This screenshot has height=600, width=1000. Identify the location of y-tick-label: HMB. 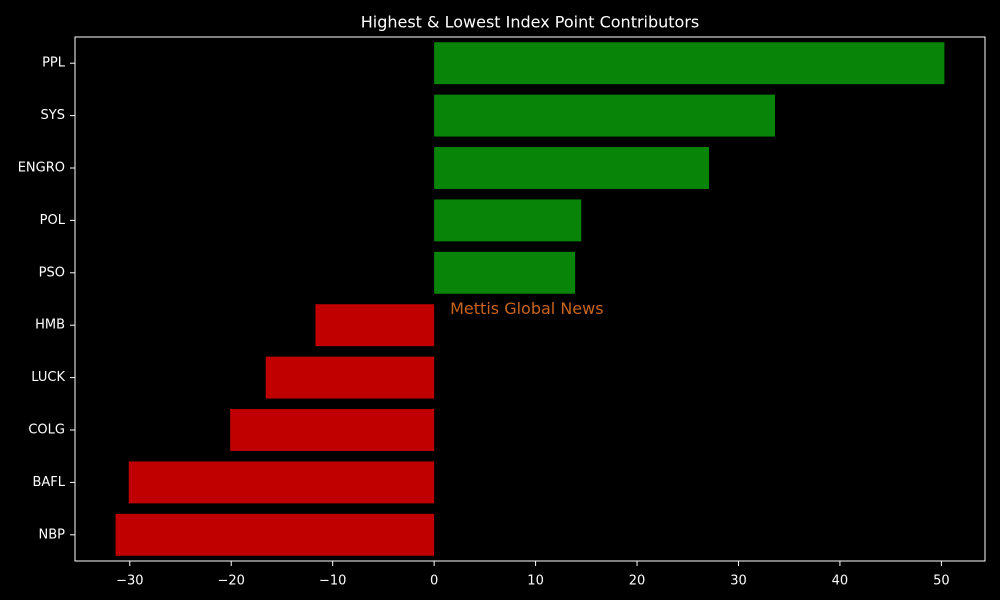
(50, 325).